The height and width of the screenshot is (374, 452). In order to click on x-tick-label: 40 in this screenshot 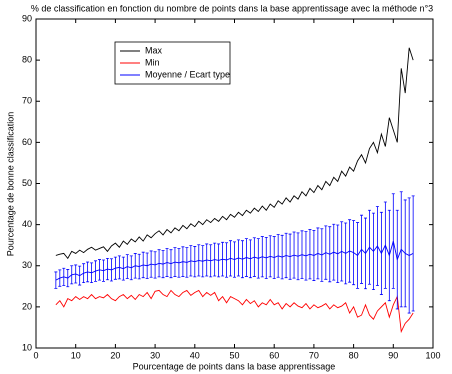, I will do `click(195, 355)`.